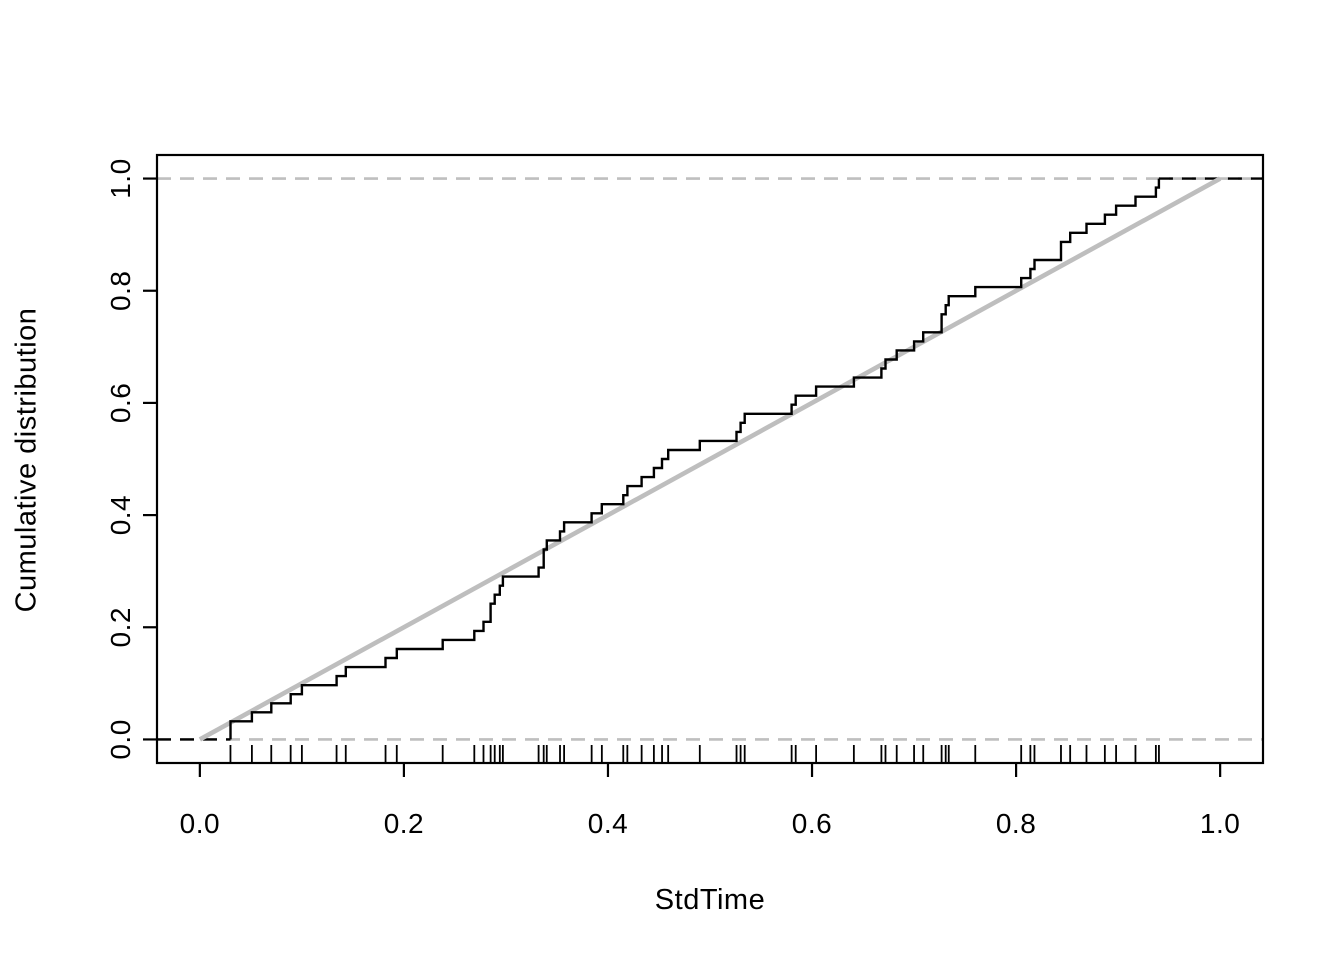  What do you see at coordinates (120, 627) in the screenshot?
I see `y-tick-label: 0.2` at bounding box center [120, 627].